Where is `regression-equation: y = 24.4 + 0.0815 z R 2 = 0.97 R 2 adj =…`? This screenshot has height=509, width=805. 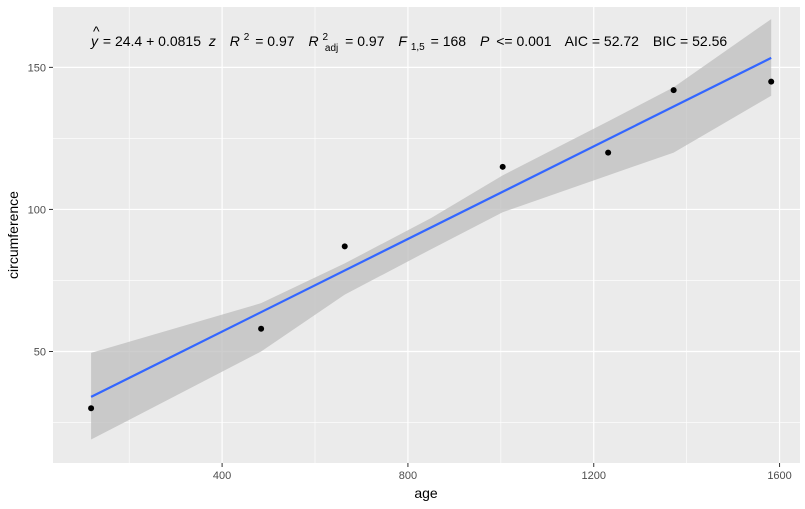 regression-equation: y = 24.4 + 0.0815 z R 2 = 0.97 R 2 adj =… is located at coordinates (408, 40).